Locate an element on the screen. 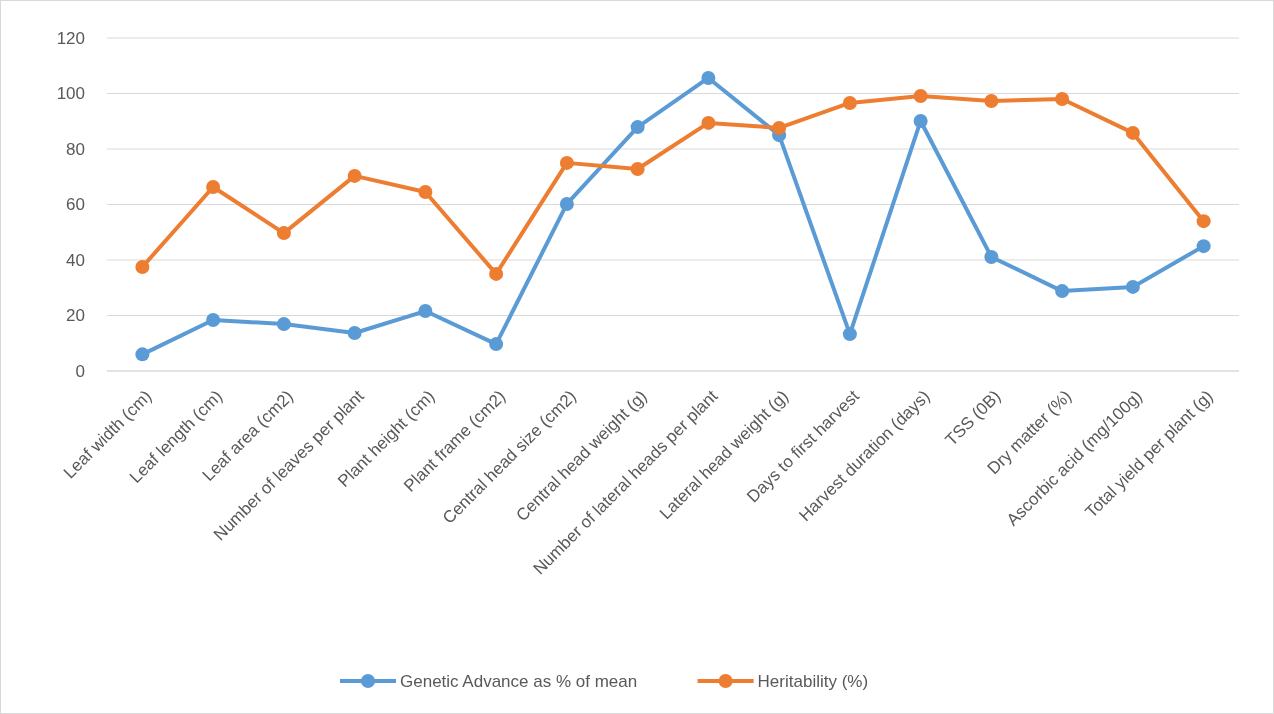 The width and height of the screenshot is (1274, 714). y-tick-label: 120 is located at coordinates (70, 38).